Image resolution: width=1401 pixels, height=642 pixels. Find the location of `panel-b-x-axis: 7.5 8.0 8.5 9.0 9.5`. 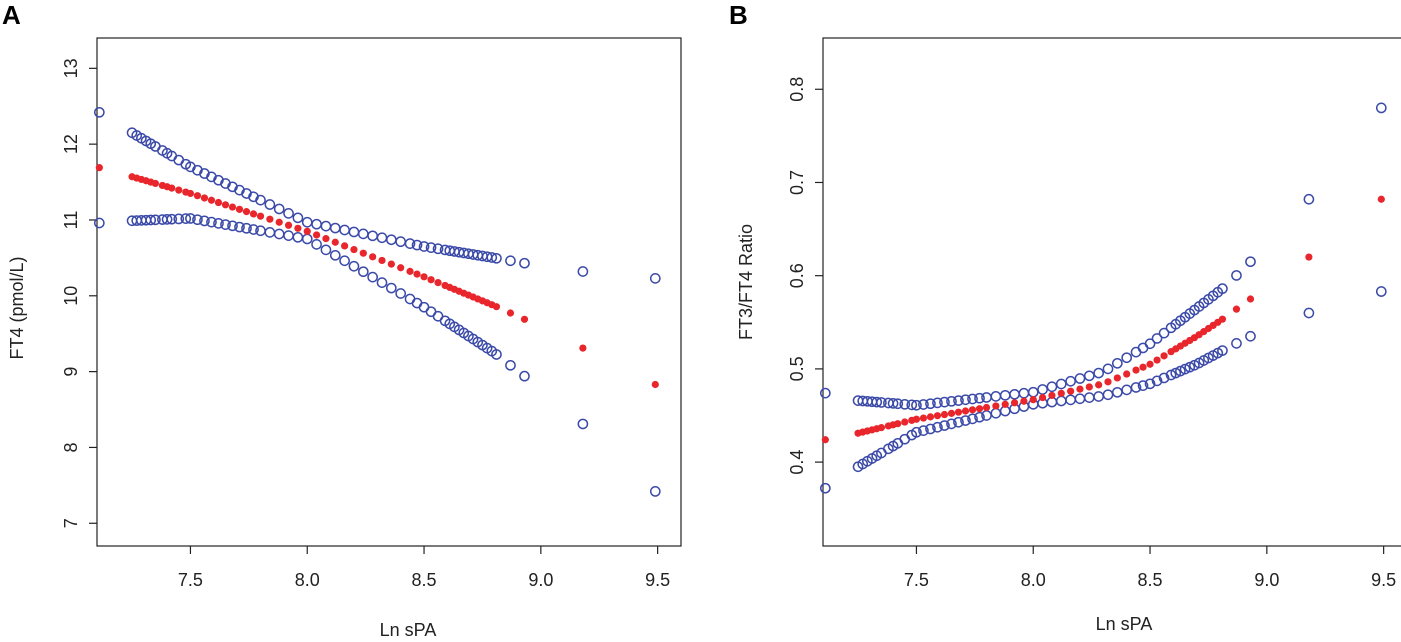

panel-b-x-axis: 7.5 8.0 8.5 9.0 9.5 is located at coordinates (1150, 568).